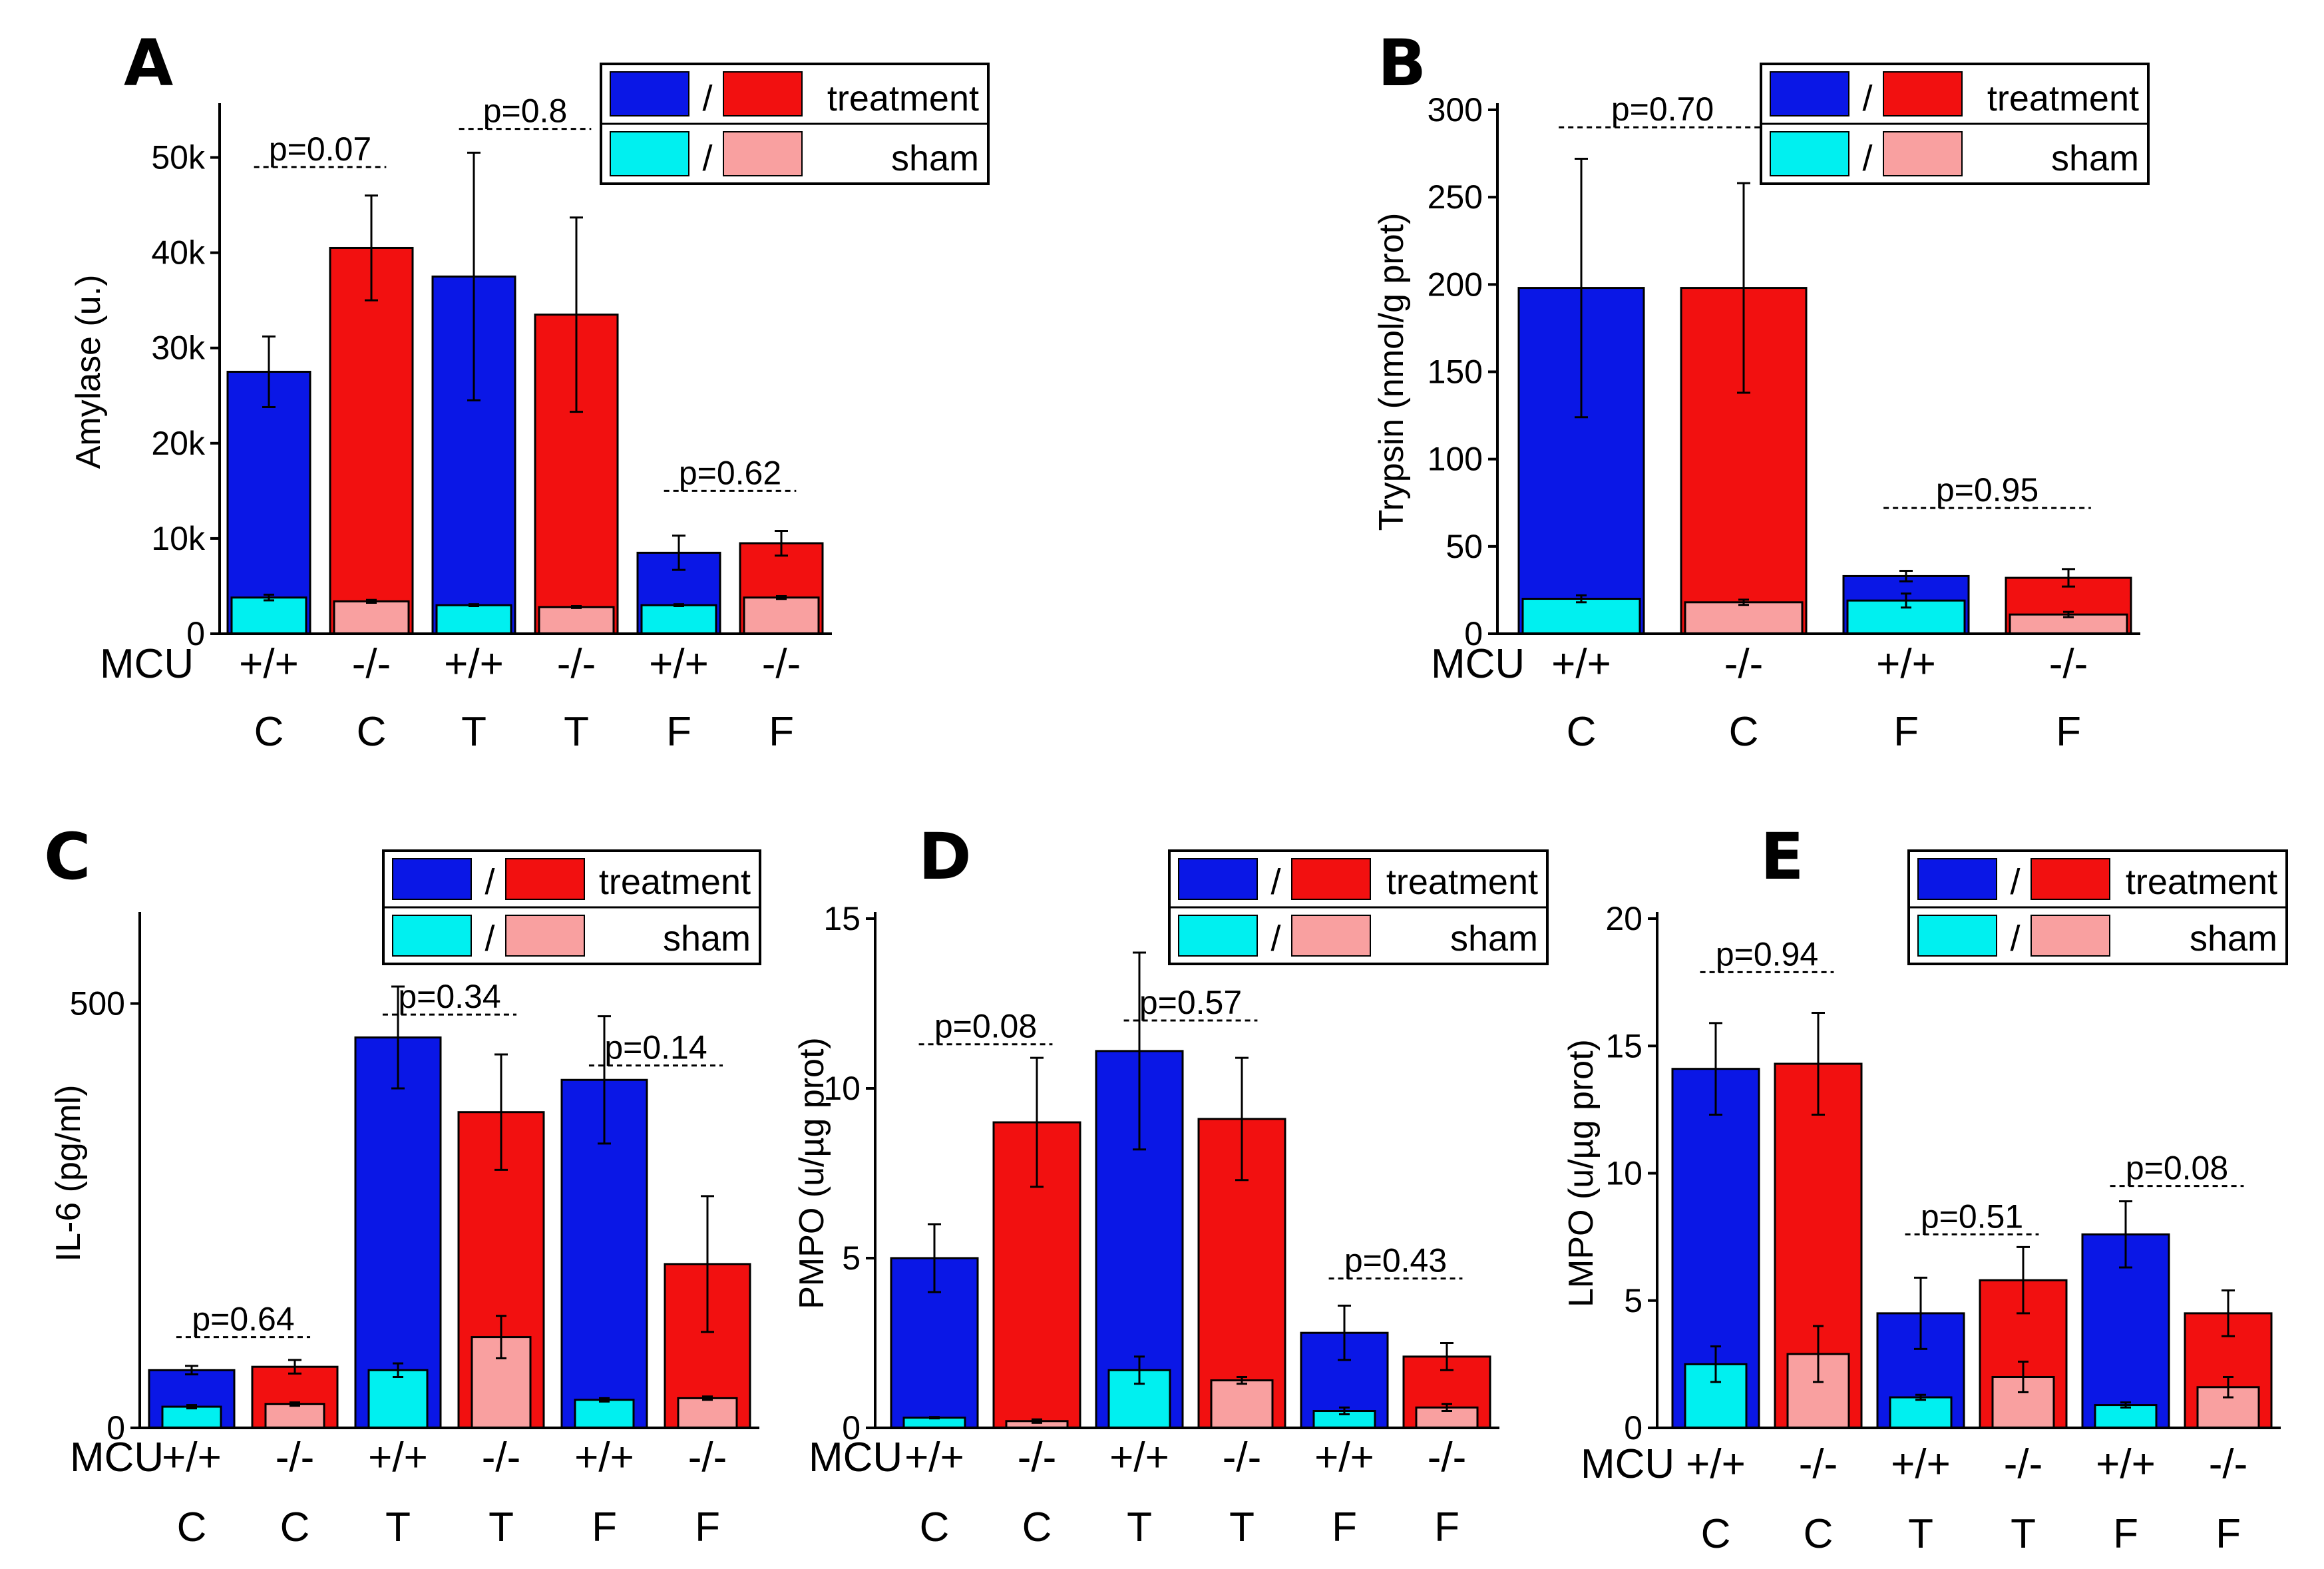 Image resolution: width=2324 pixels, height=1569 pixels. Describe the element at coordinates (2097, 907) in the screenshot. I see `legend: / treatment / sham` at that location.